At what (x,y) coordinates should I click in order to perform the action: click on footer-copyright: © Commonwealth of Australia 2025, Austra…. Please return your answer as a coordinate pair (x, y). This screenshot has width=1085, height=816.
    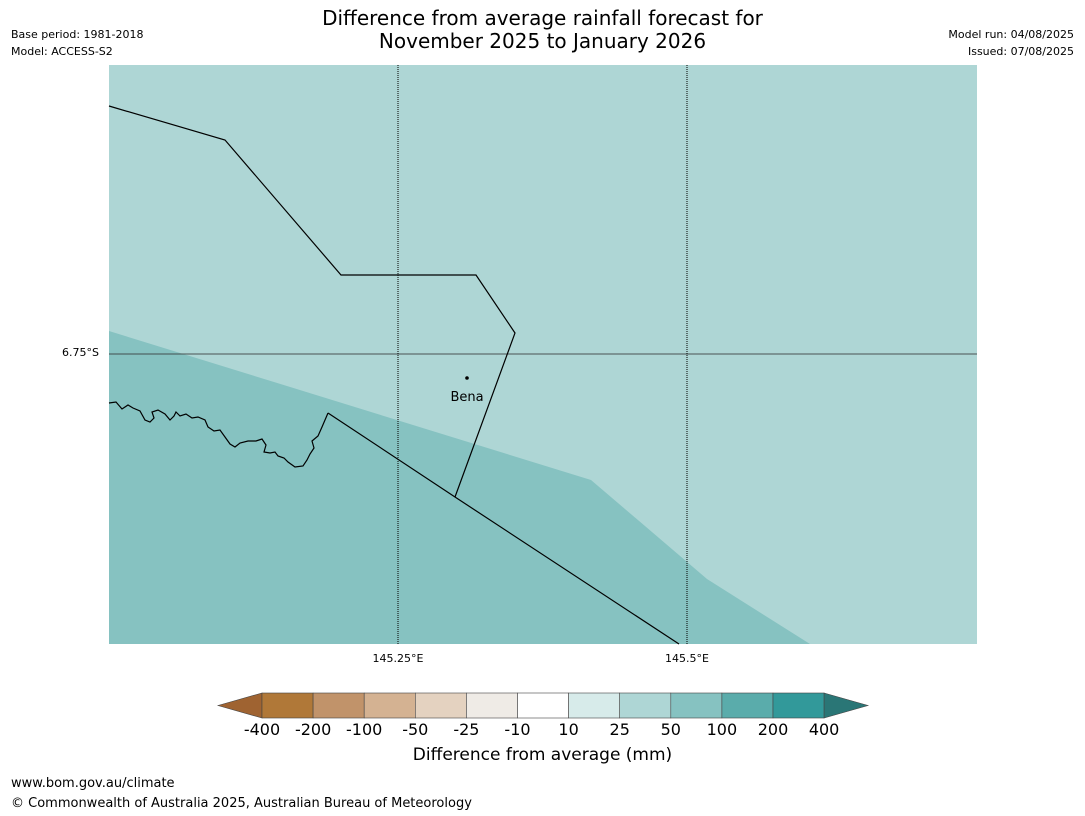
    Looking at the image, I should click on (241, 803).